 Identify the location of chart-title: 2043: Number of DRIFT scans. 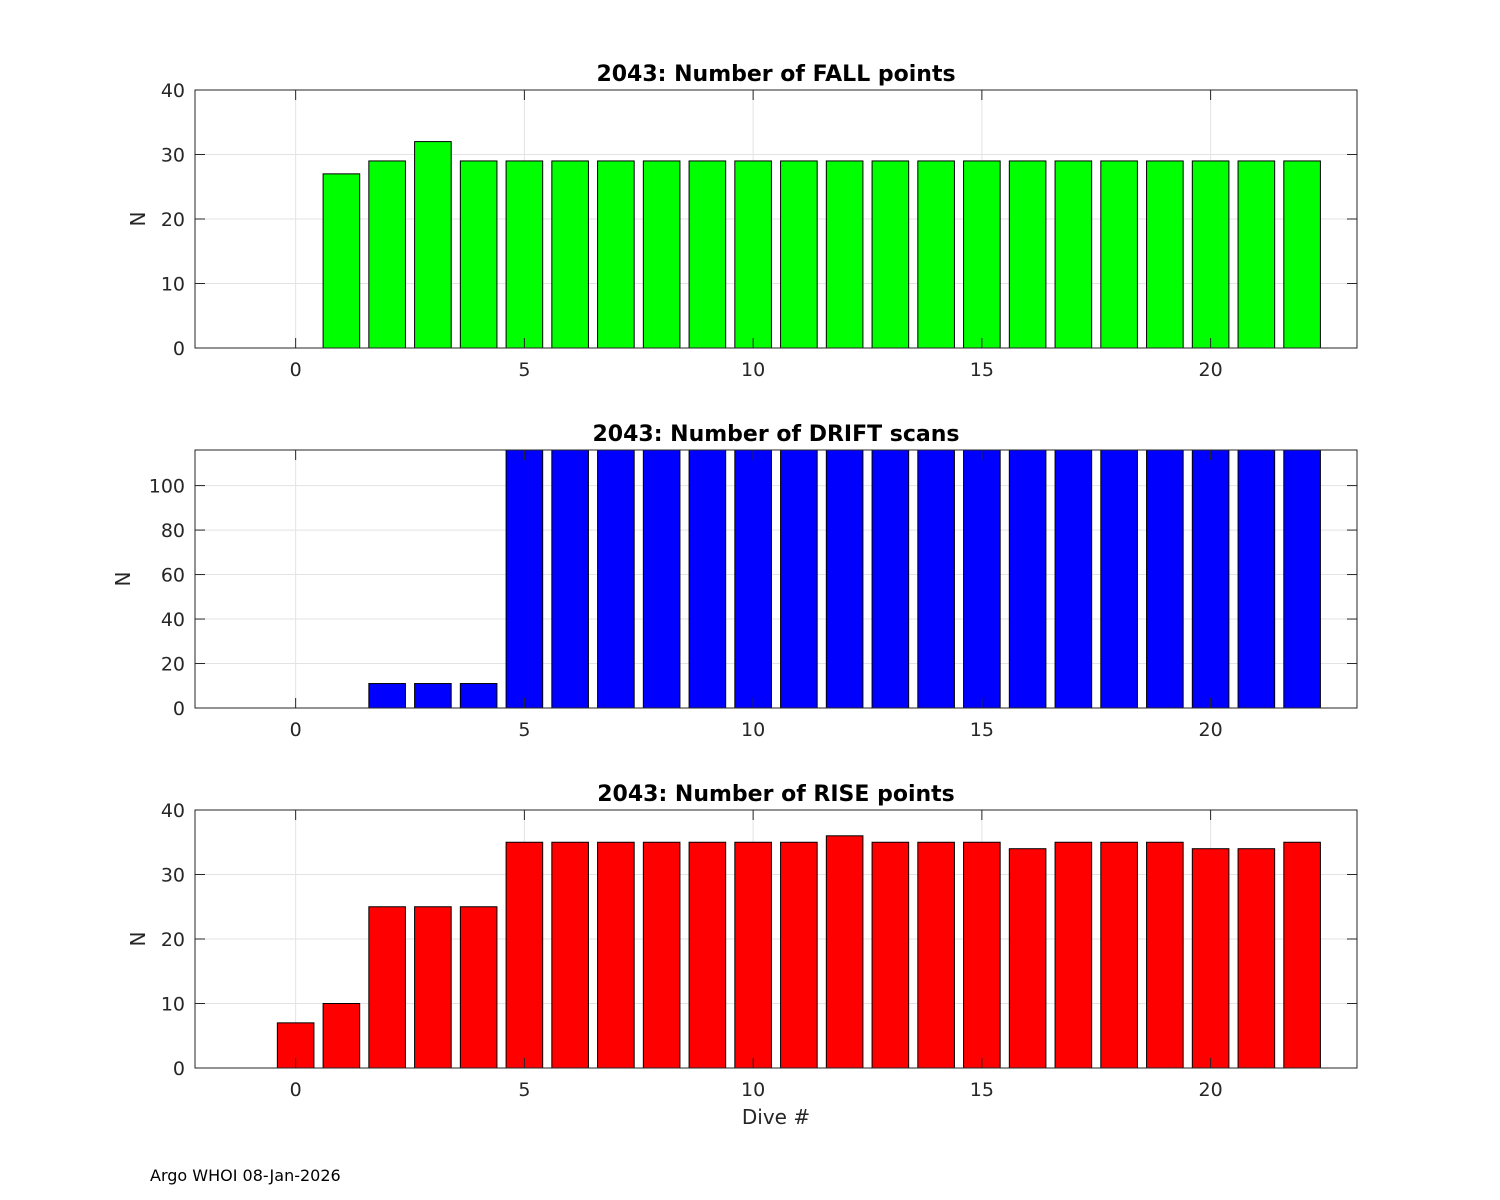
(775, 434).